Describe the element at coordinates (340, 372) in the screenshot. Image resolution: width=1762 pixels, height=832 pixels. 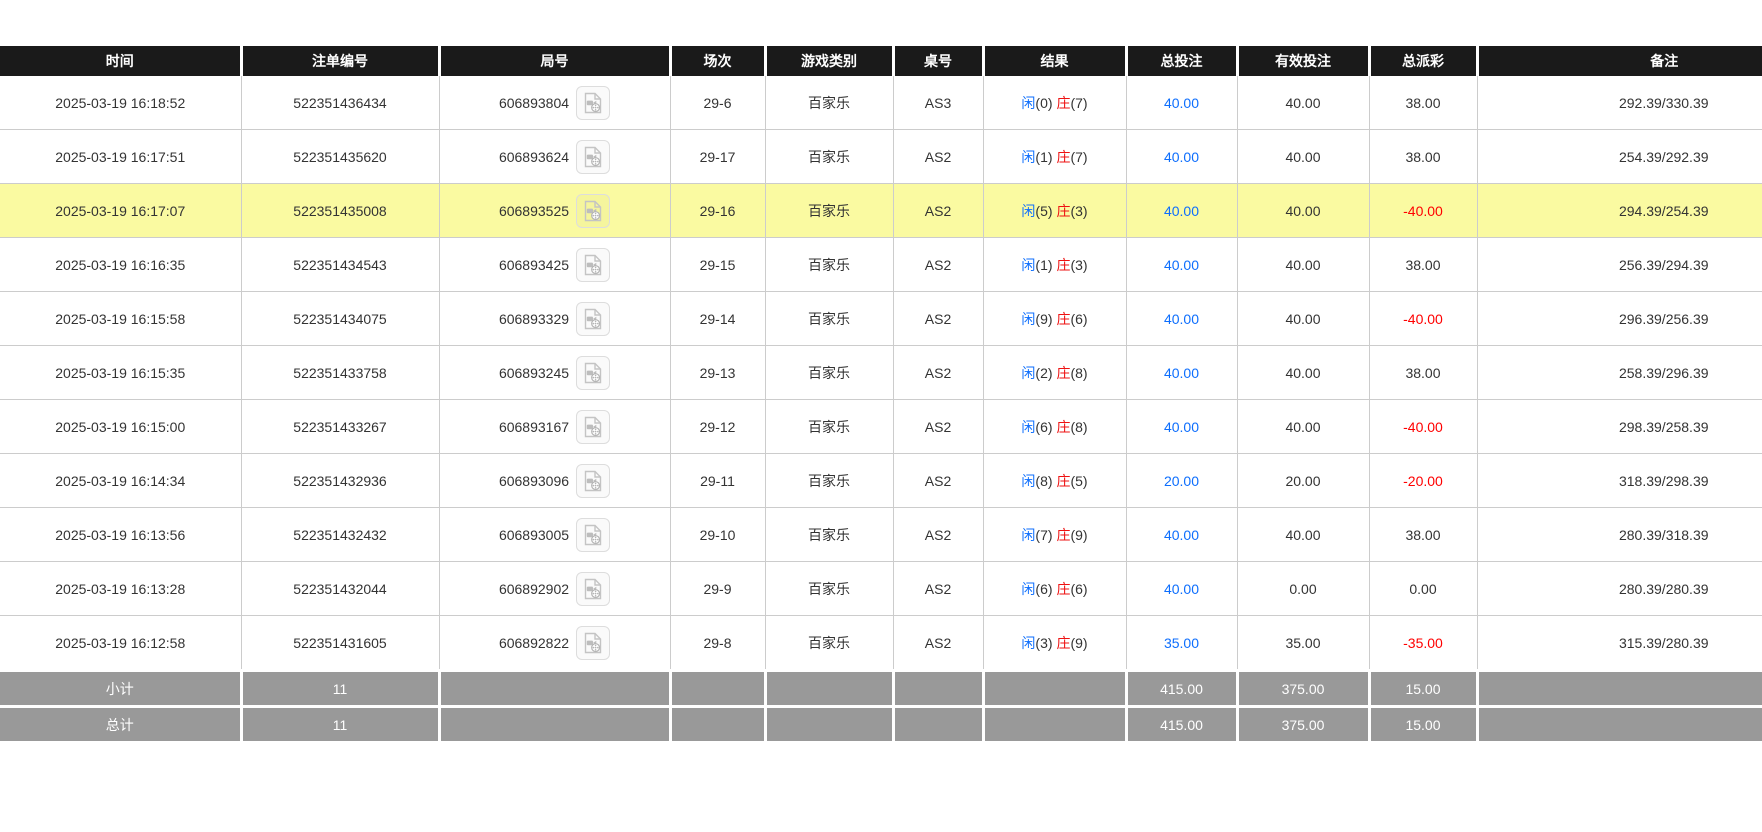
I see `bet-id: 522351433758` at that location.